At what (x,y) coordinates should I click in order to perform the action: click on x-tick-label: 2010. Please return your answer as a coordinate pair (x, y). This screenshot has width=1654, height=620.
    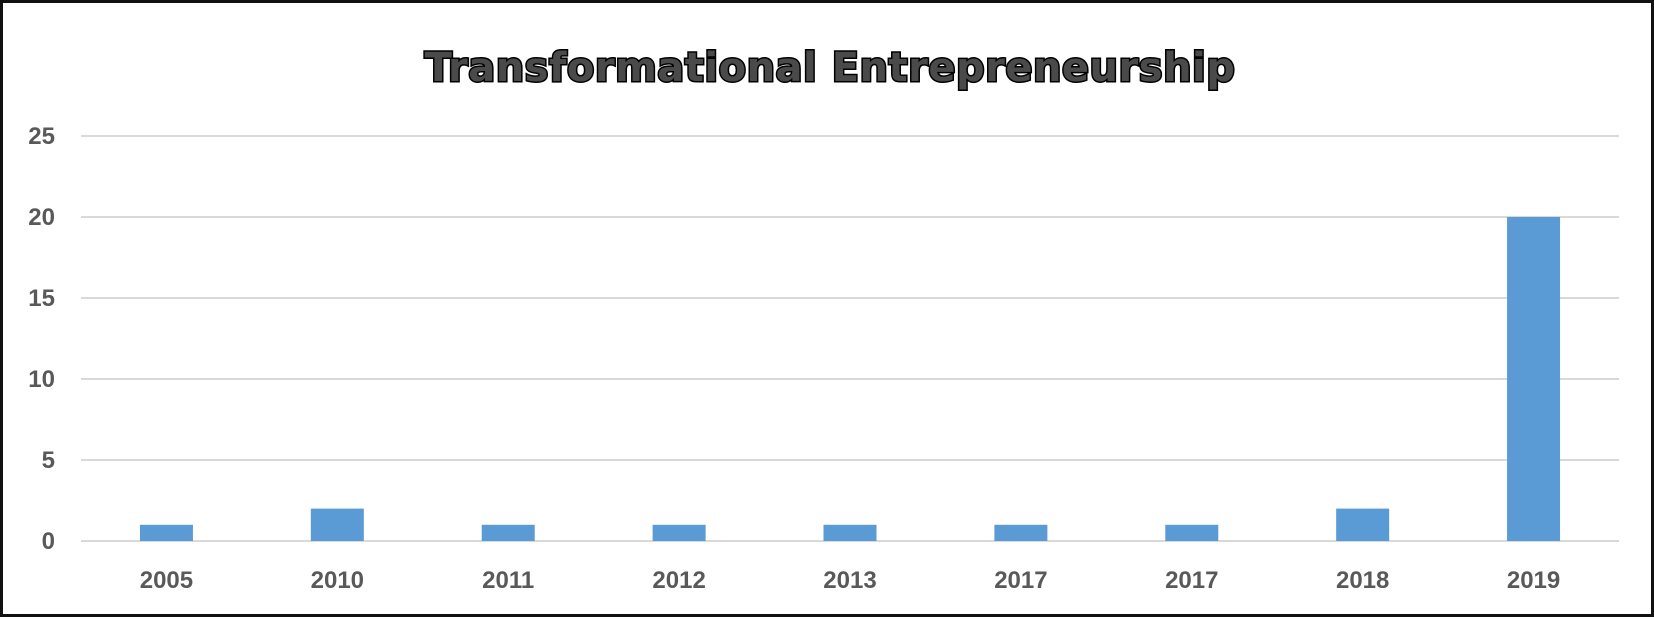
    Looking at the image, I should click on (337, 580).